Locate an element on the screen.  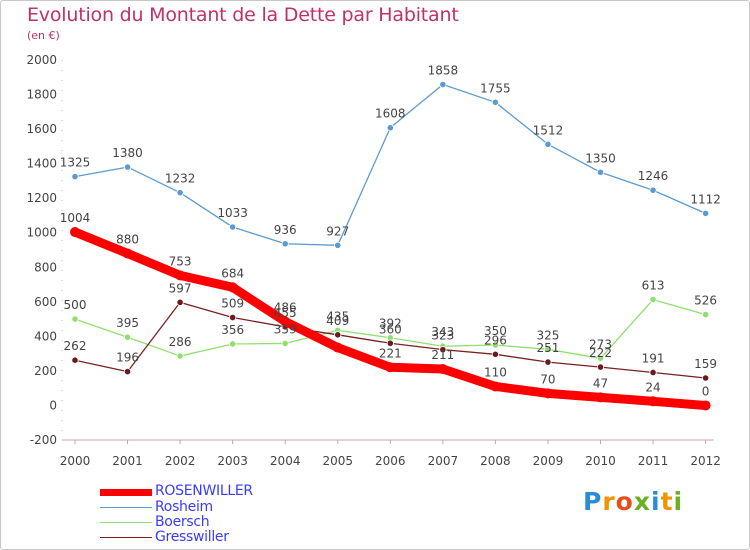
data-label-boersch: 350 is located at coordinates (495, 331).